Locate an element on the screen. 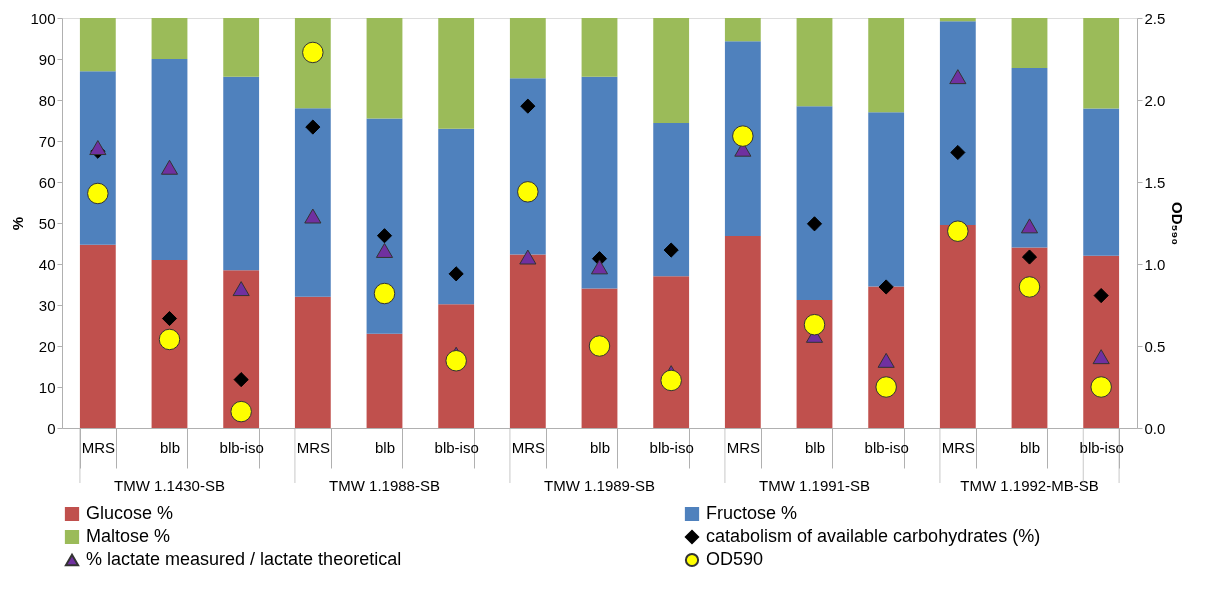  y2-tick-label: 1.0 is located at coordinates (1155, 264).